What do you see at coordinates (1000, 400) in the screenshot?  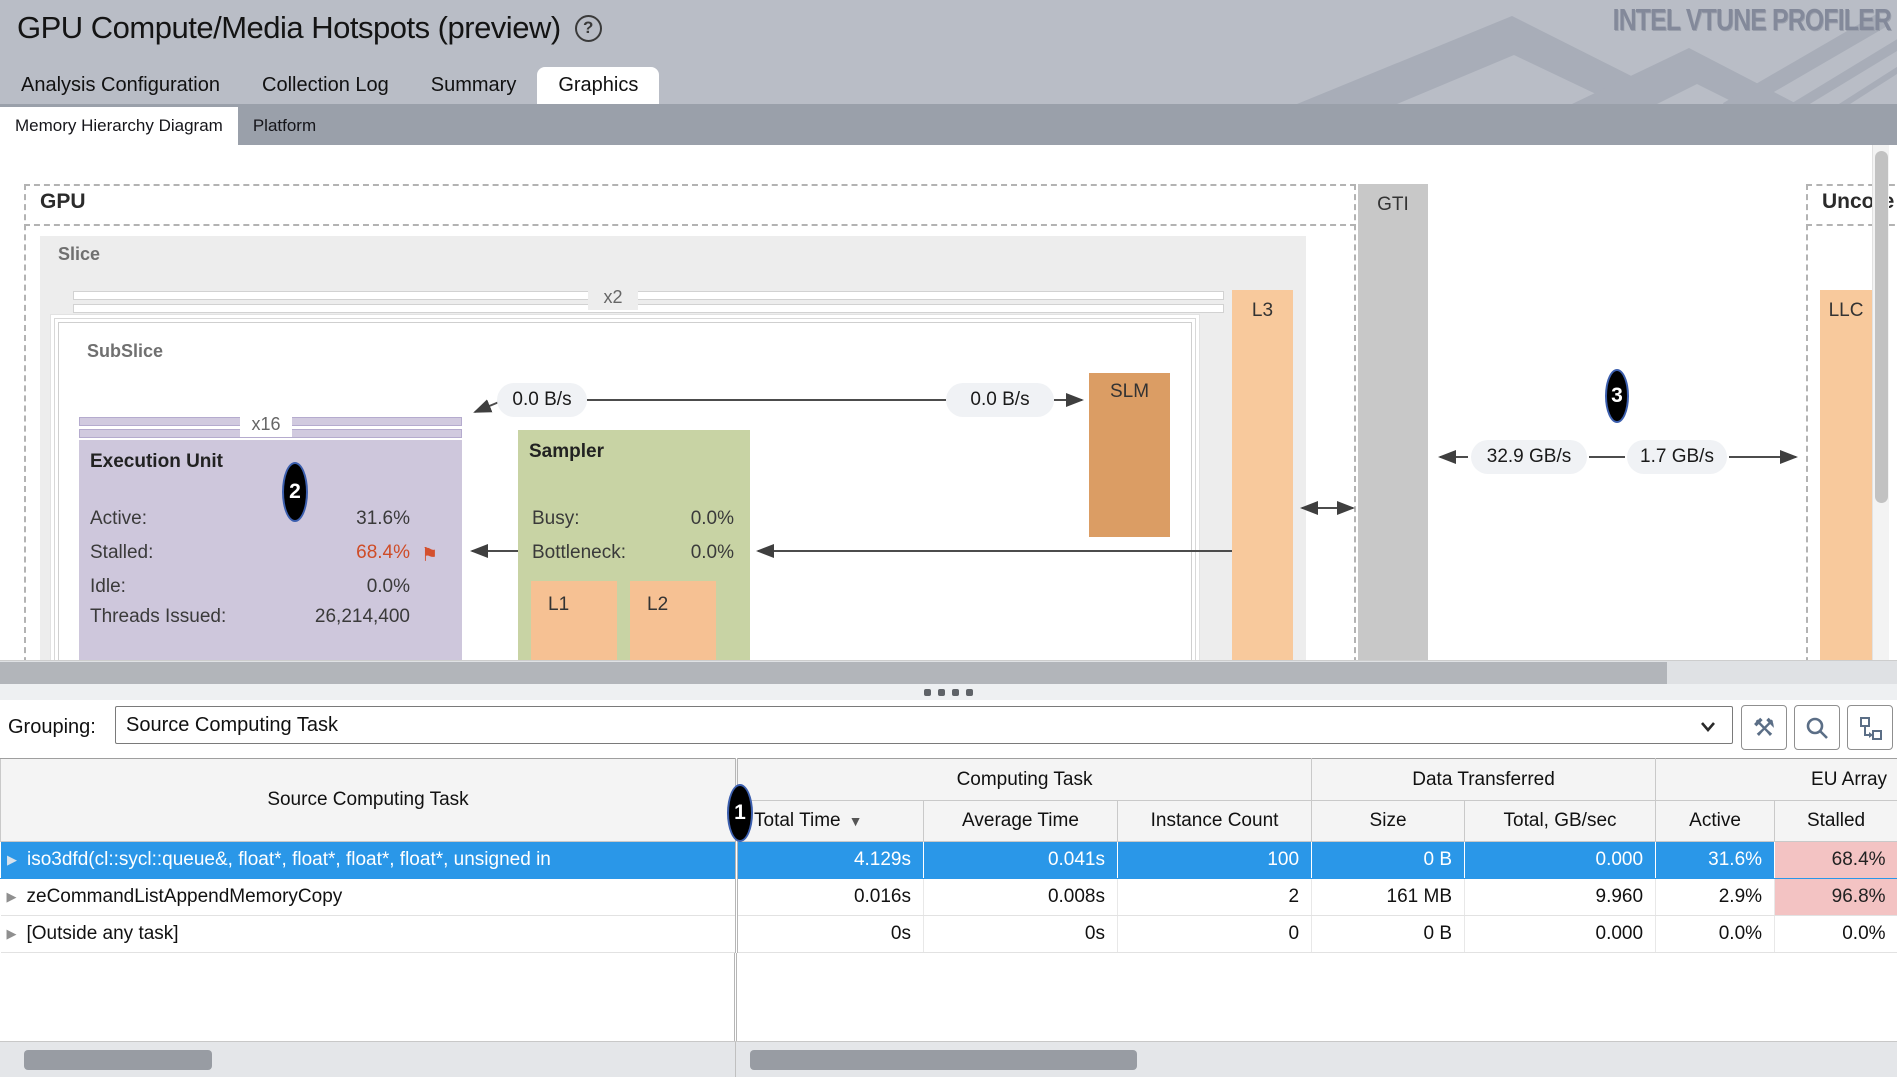 I see `bandwidth-pill-eu-slm-right: 0.0 B/s` at bounding box center [1000, 400].